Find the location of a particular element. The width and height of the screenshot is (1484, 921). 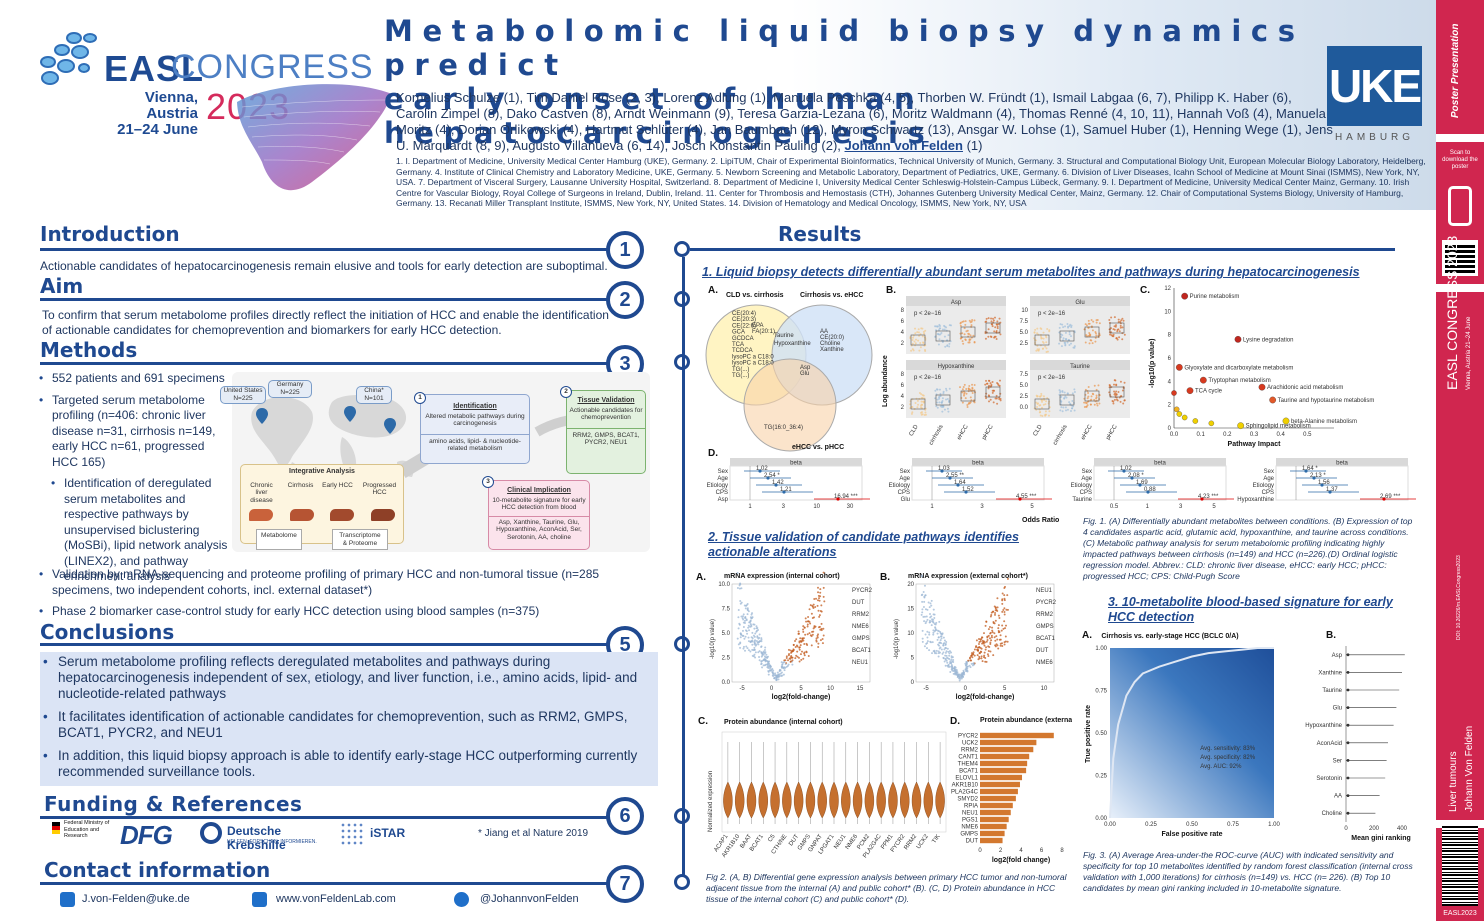

panel-label: C. is located at coordinates (1145, 290).